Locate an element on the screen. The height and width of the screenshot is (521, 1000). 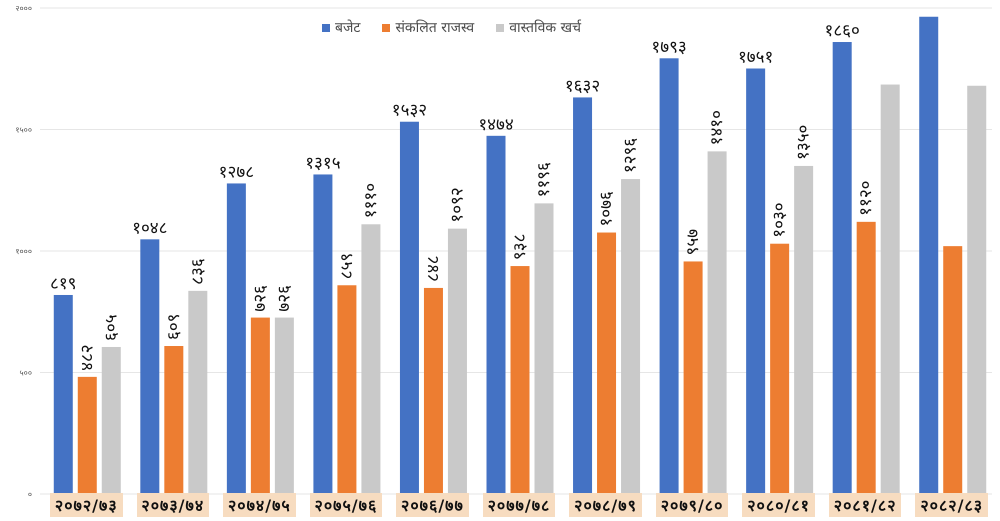
data-label-expenditure: ८३६ is located at coordinates (198, 271).